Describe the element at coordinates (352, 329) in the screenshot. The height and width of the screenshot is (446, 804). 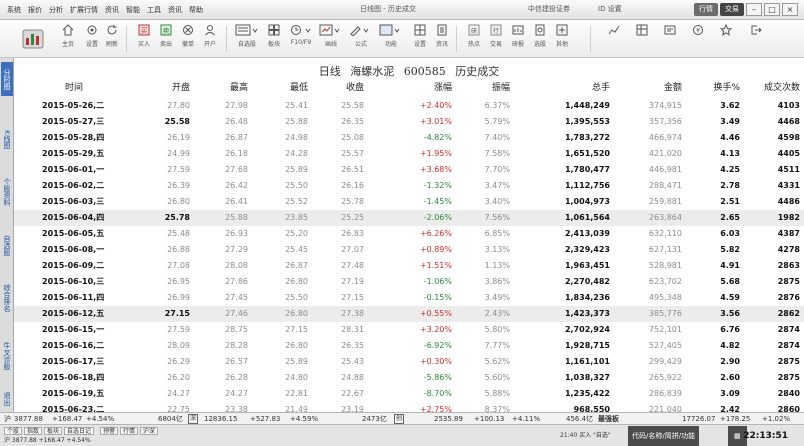
I see `row-close: 28.31` at that location.